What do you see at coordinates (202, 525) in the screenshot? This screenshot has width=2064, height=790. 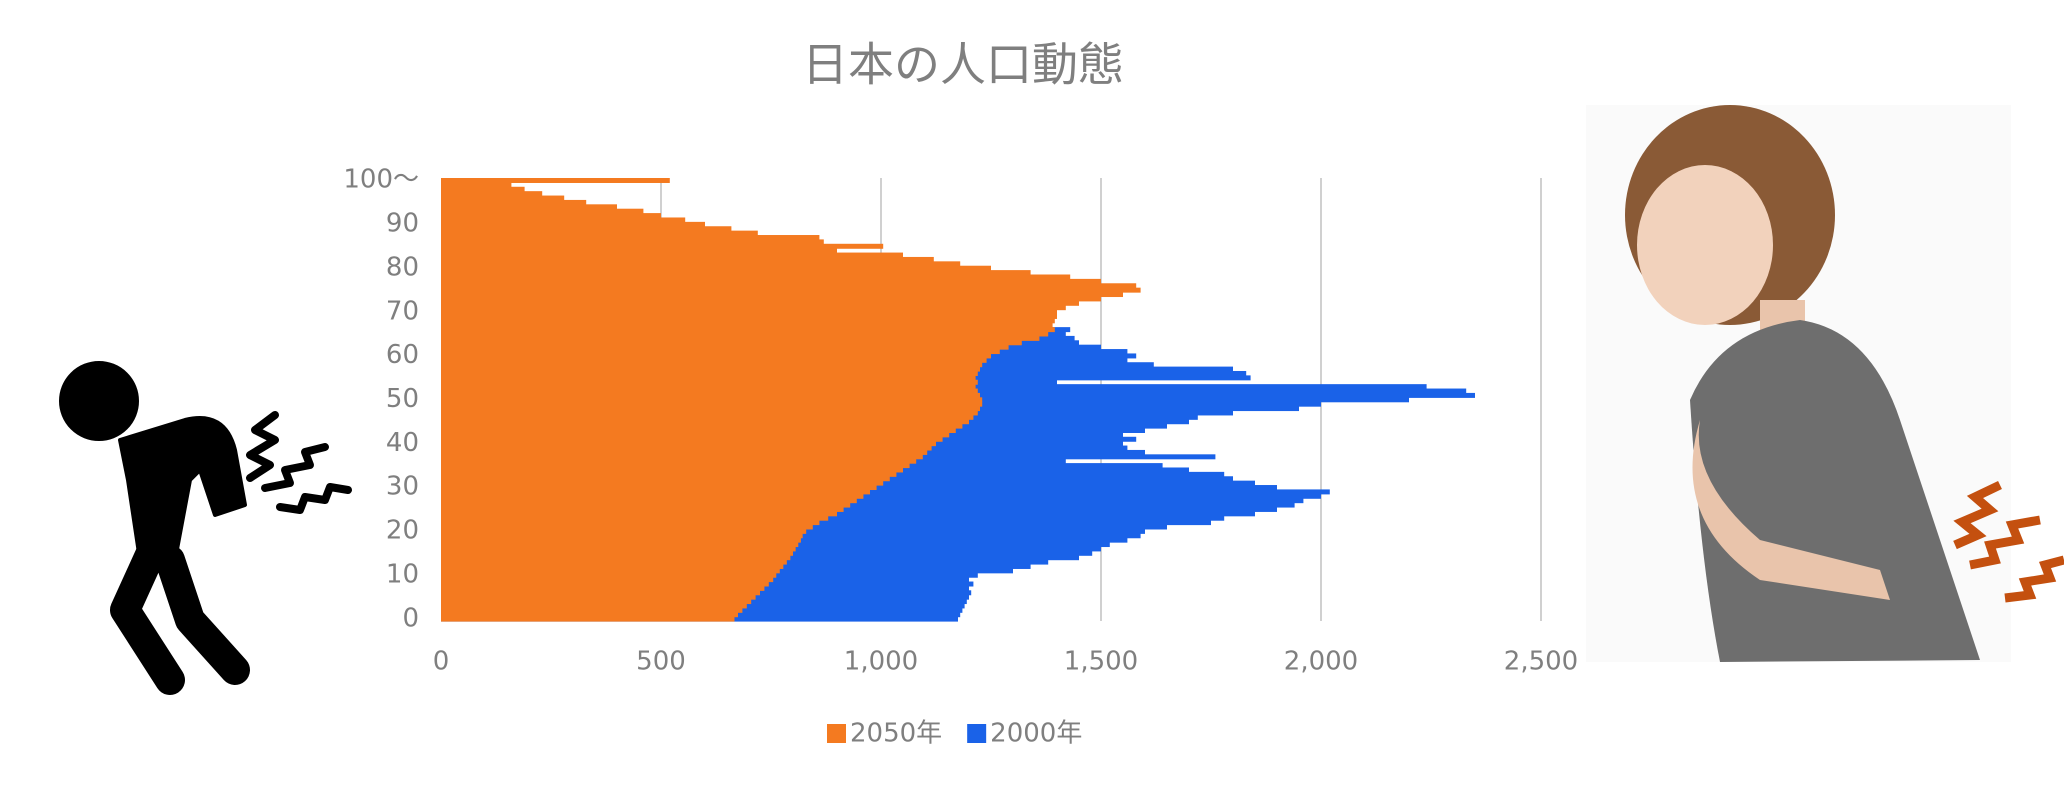 I see `pain-pictogram` at bounding box center [202, 525].